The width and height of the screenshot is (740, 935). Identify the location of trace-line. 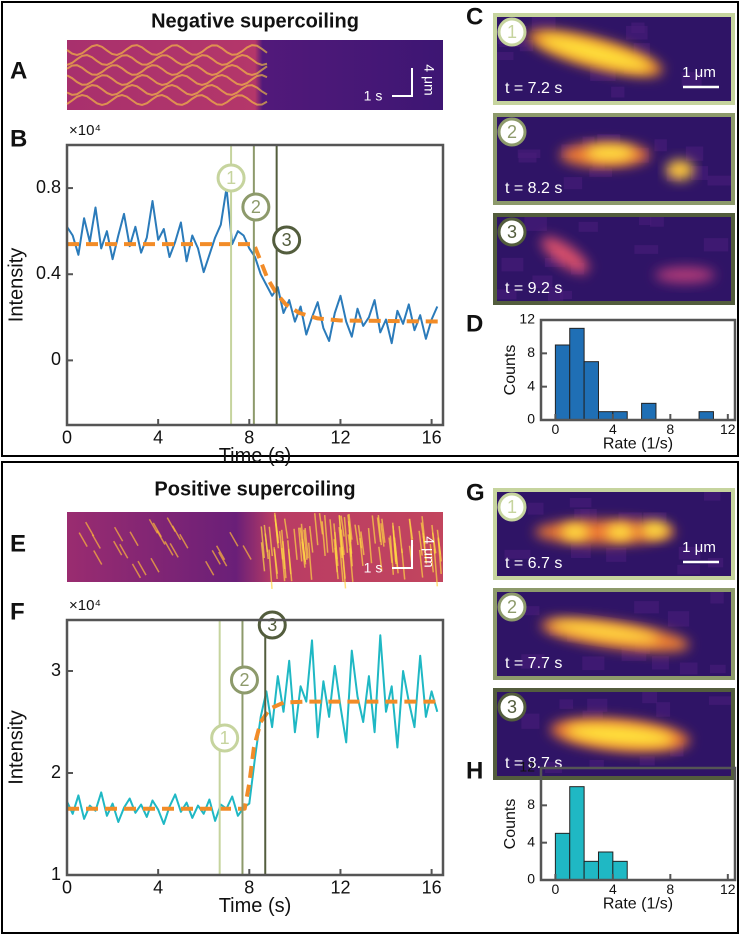
(252, 266).